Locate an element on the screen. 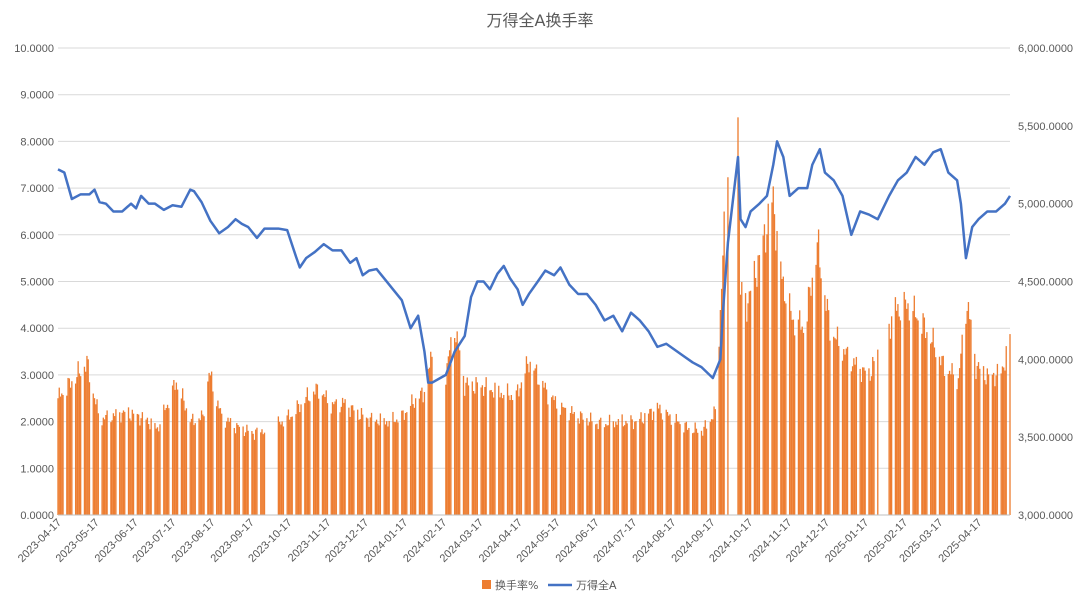 This screenshot has width=1080, height=607. legend-label-bar: 换手率% is located at coordinates (516, 585).